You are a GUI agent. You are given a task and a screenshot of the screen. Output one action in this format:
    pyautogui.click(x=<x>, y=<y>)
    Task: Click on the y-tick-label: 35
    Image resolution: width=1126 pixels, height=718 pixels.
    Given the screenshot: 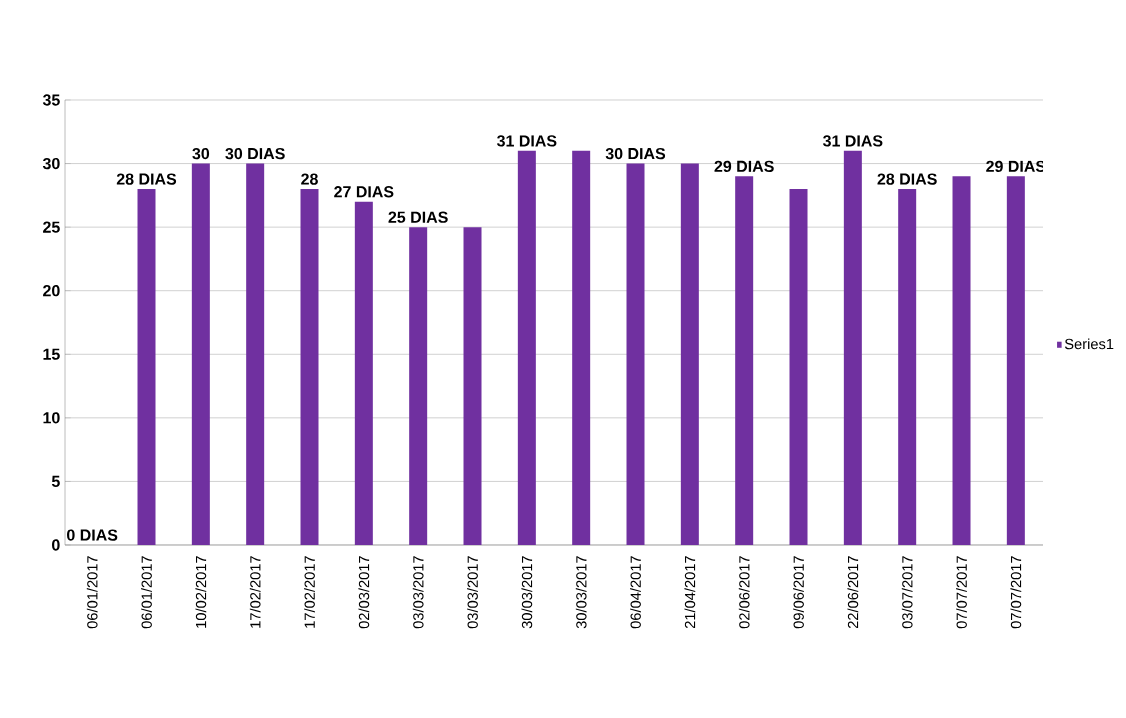 What is the action you would take?
    pyautogui.click(x=51, y=100)
    